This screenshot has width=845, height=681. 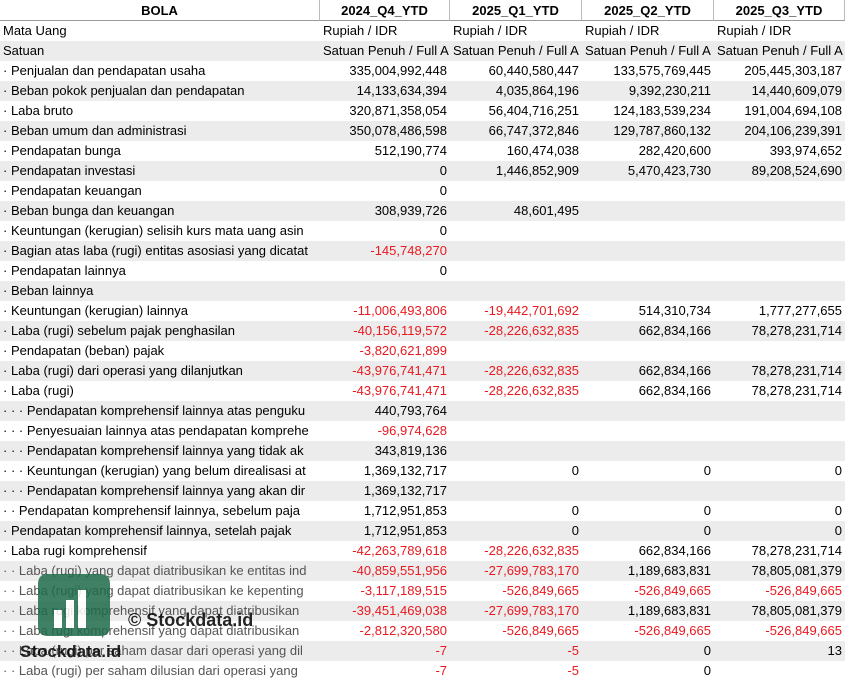 I want to click on cell: 514,310,734, so click(x=674, y=310).